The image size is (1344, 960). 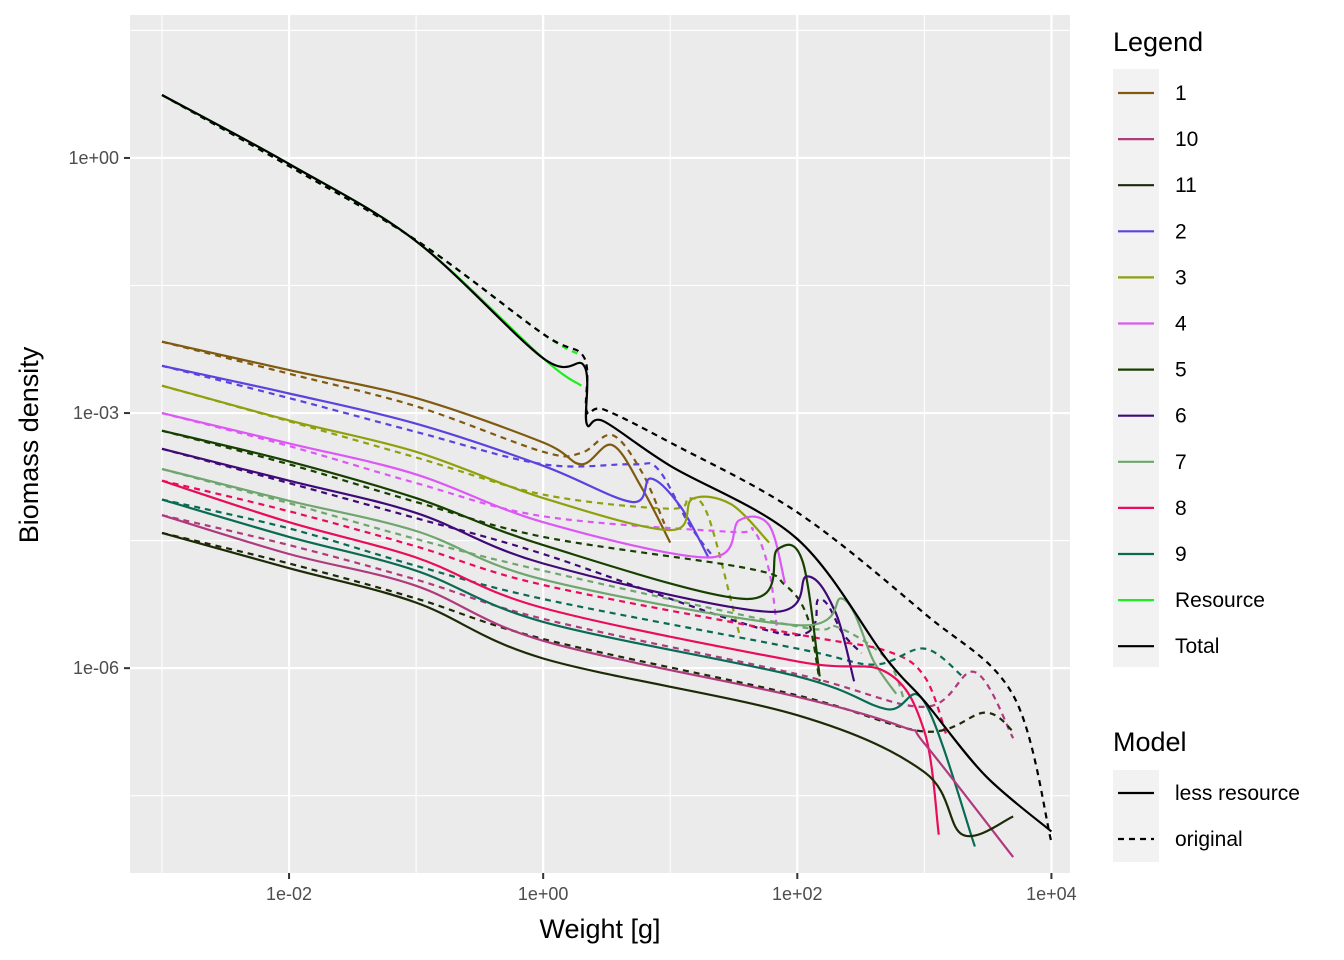 I want to click on legend-title: Legend, so click(x=1158, y=42).